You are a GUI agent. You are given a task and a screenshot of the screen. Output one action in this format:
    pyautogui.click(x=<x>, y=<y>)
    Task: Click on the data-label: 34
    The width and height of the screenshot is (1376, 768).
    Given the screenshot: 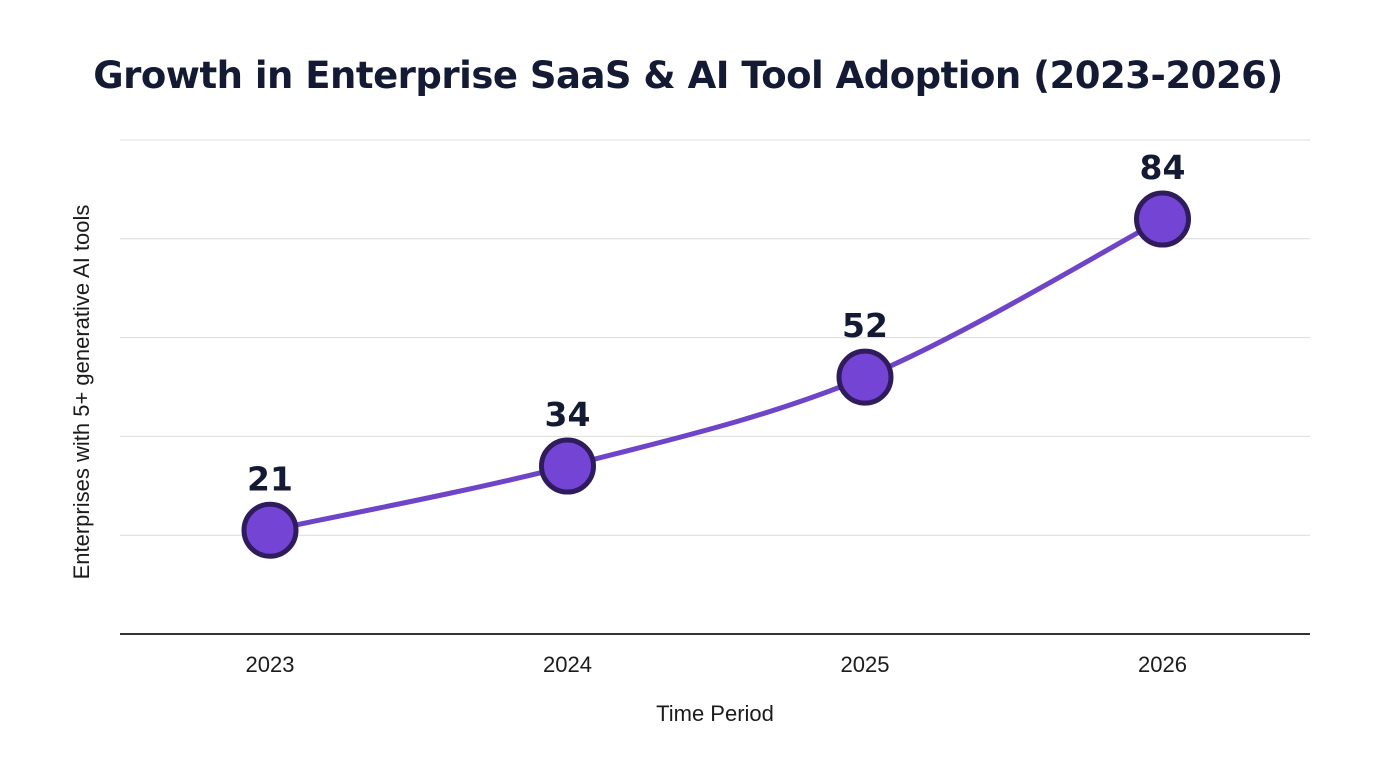 What is the action you would take?
    pyautogui.click(x=568, y=414)
    